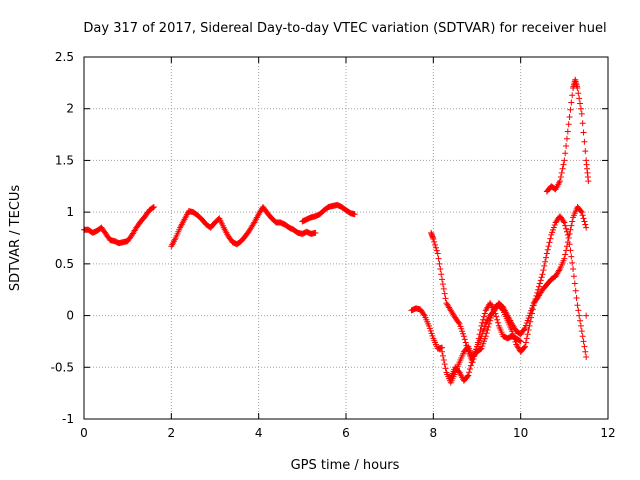  Describe the element at coordinates (172, 433) in the screenshot. I see `x-tick-label: 2` at that location.